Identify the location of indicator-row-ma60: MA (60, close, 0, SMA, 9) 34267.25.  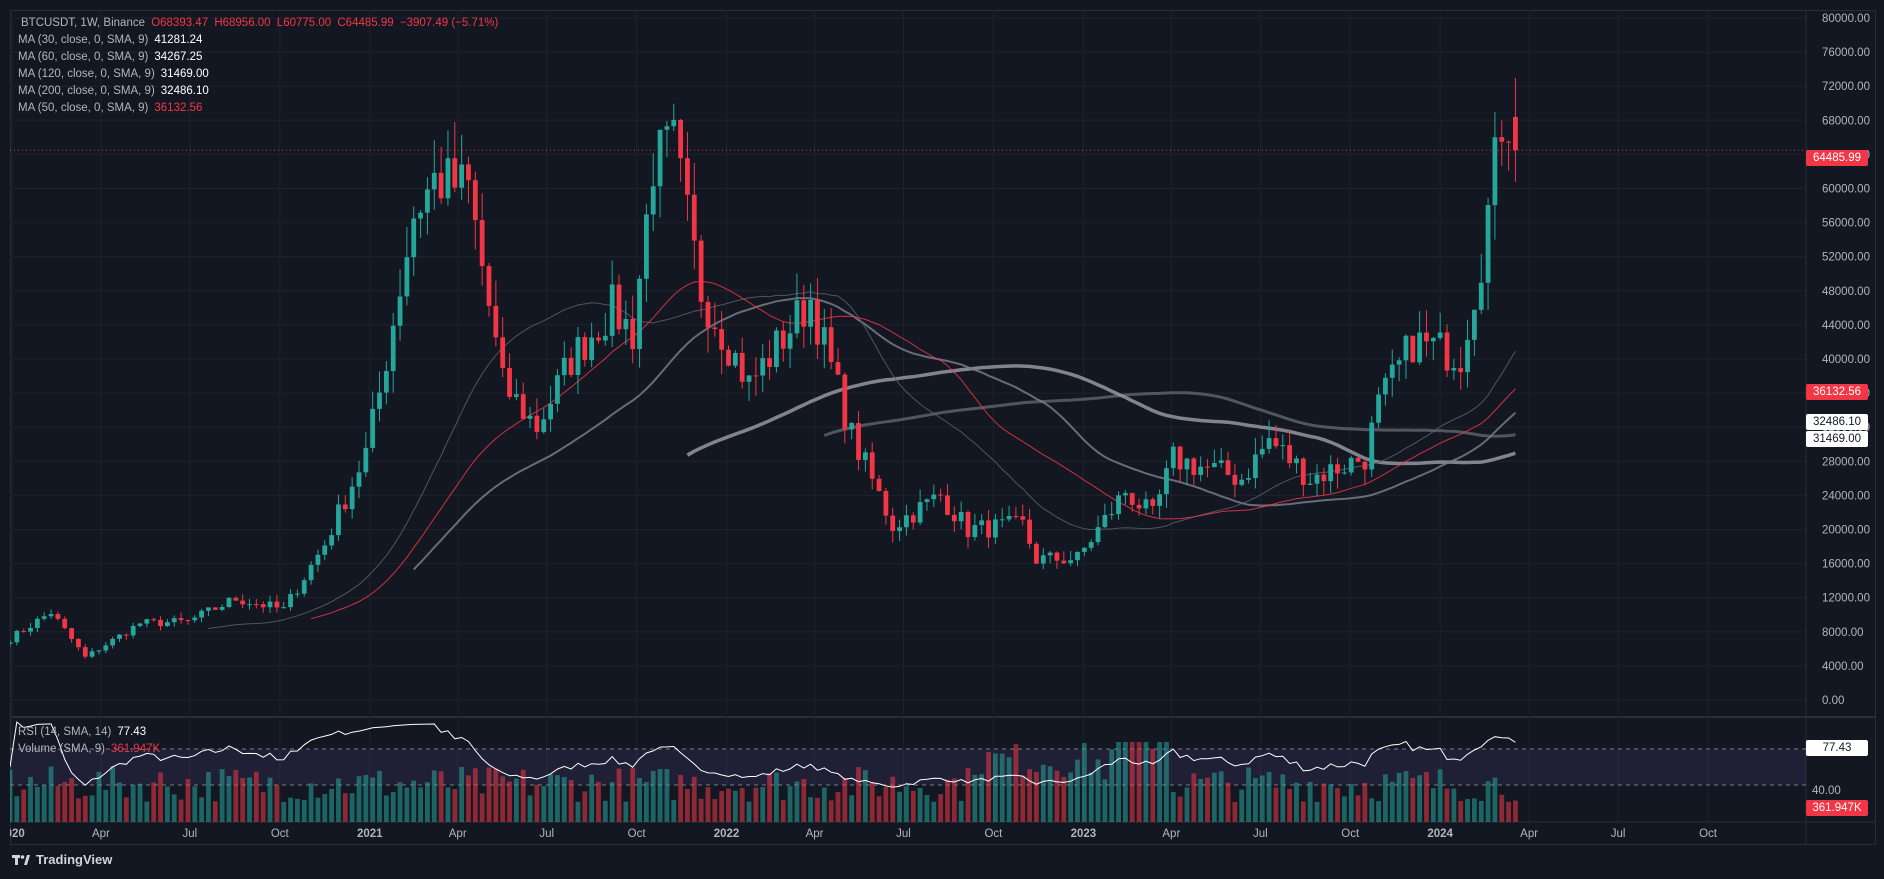
(258, 57).